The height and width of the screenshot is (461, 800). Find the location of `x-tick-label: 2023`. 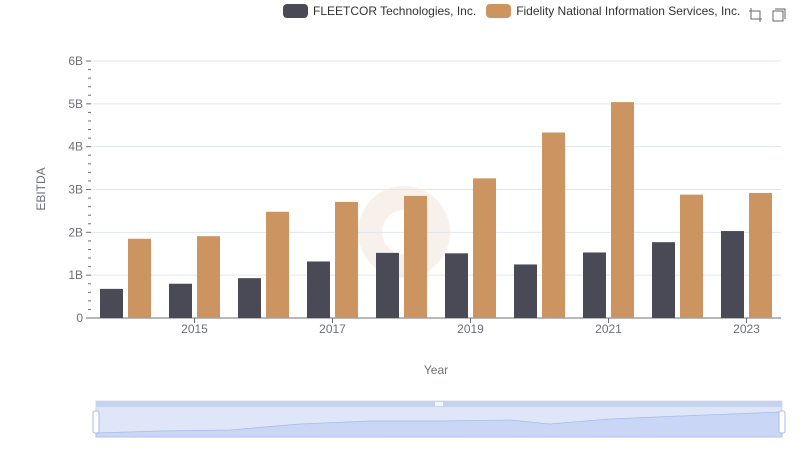

x-tick-label: 2023 is located at coordinates (746, 329).